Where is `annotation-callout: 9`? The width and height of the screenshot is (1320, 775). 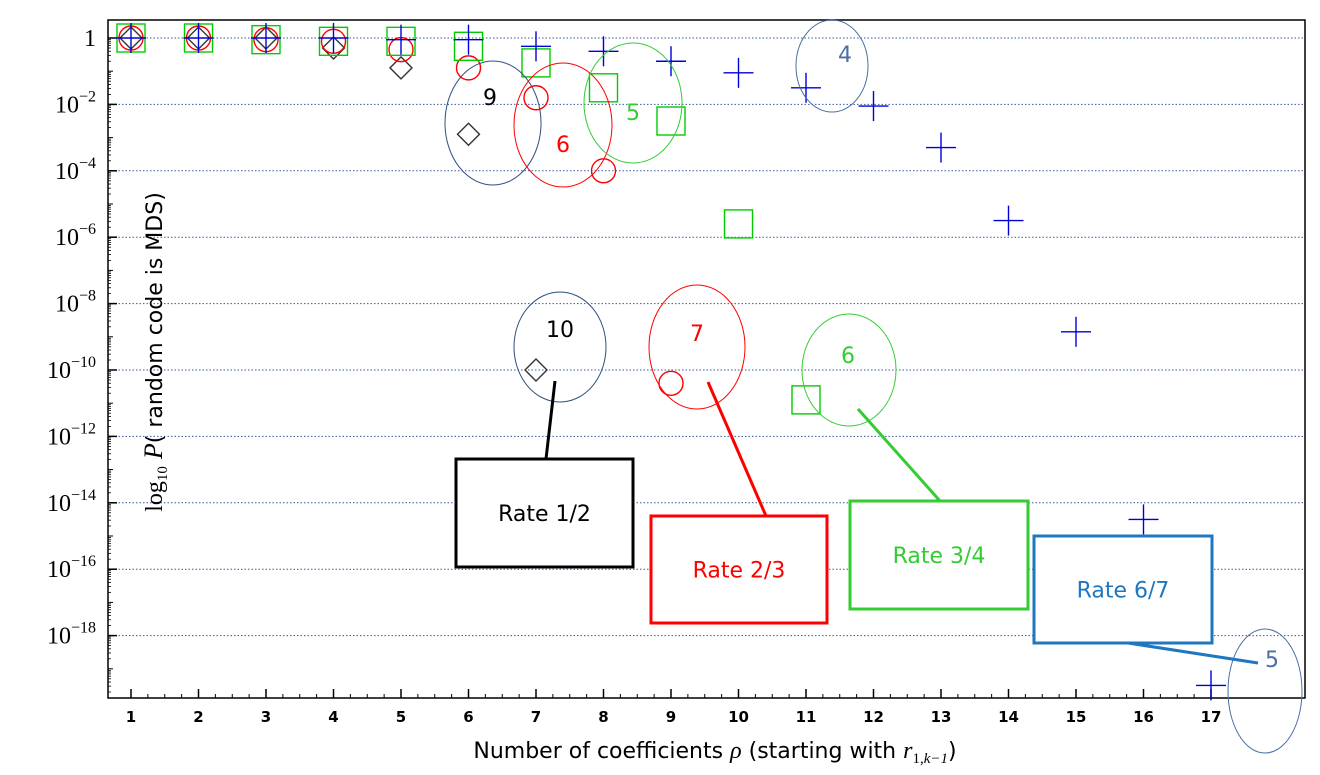 annotation-callout: 9 is located at coordinates (493, 123).